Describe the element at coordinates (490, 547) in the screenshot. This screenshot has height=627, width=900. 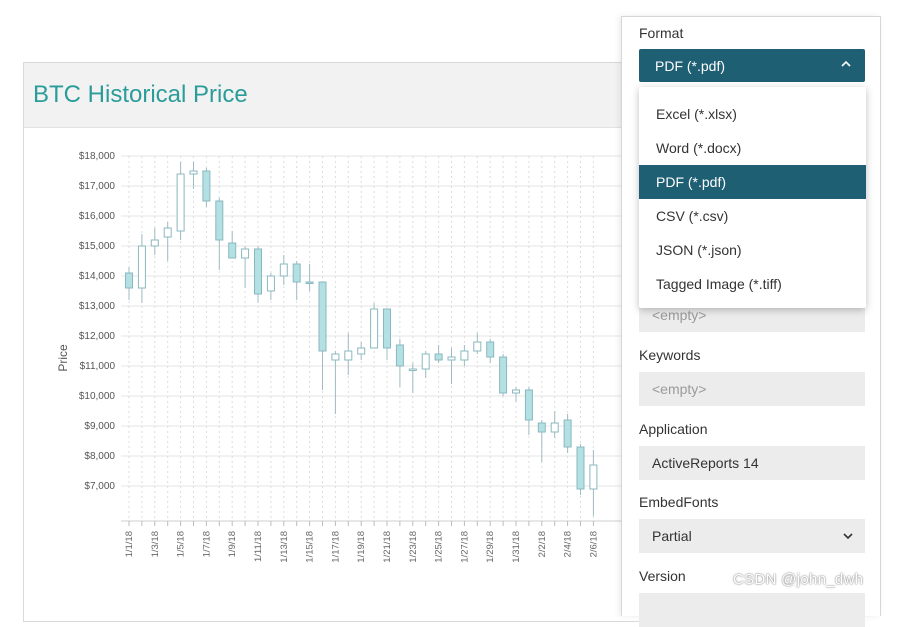
I see `x-tick-label: 1/29/18` at that location.